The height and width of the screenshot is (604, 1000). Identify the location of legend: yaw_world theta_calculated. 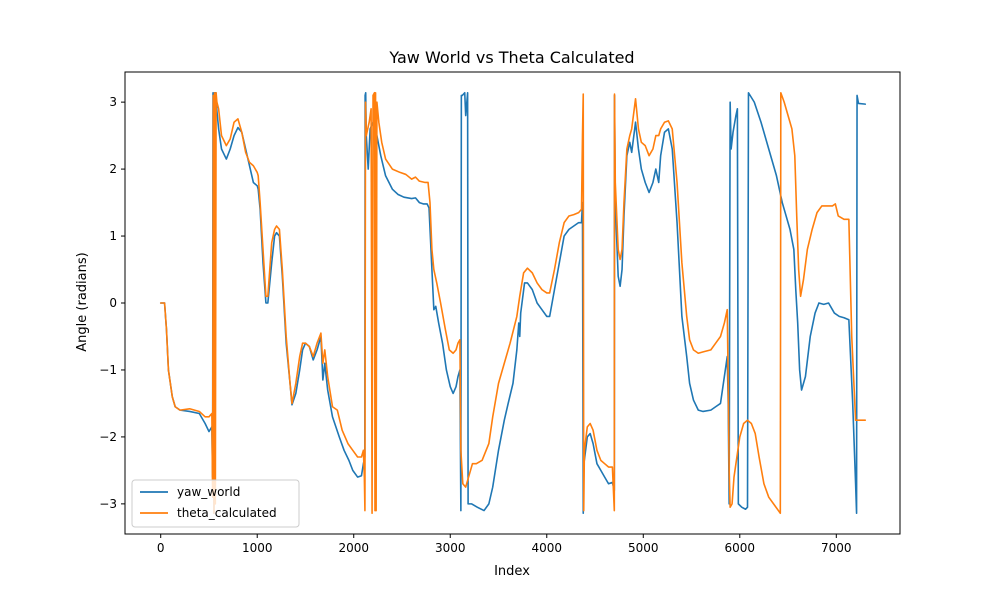
(215, 503).